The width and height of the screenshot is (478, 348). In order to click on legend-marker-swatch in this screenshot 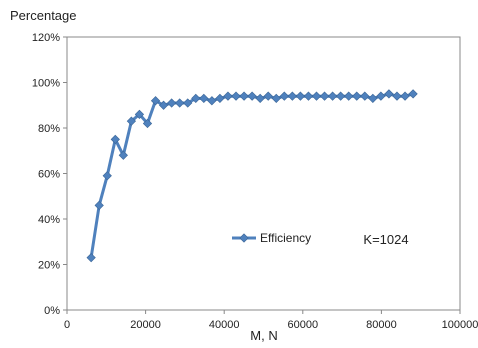, I will do `click(244, 238)`.